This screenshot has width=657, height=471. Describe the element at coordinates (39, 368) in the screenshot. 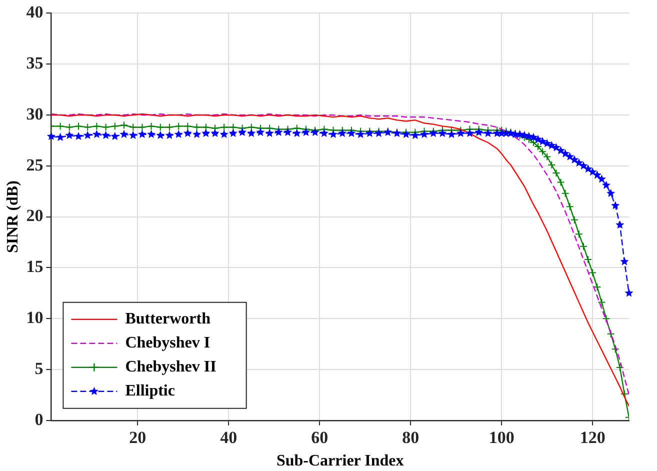

I see `y-tick-label: 5` at that location.